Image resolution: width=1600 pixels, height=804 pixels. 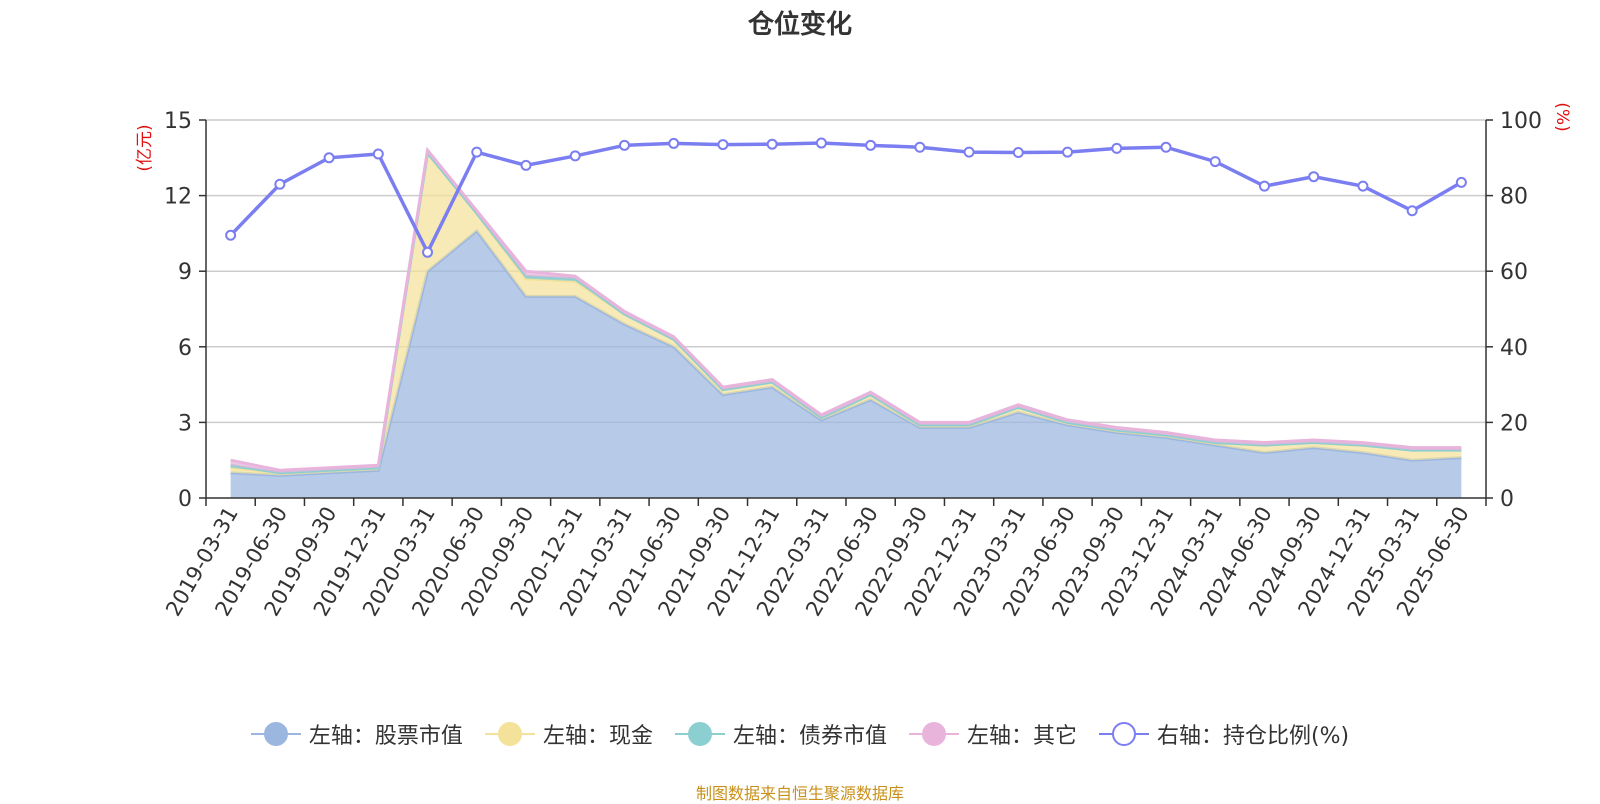 I want to click on legend-item: 右轴：持仓比例(%), so click(x=1224, y=734).